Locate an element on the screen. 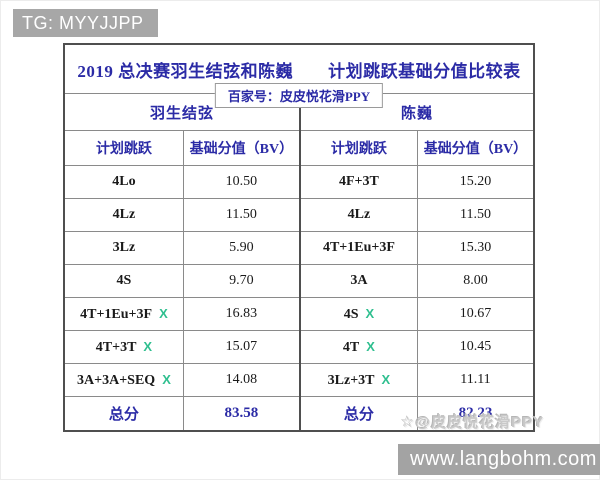 This screenshot has width=600, height=480. jump-label: 4Lo is located at coordinates (124, 181).